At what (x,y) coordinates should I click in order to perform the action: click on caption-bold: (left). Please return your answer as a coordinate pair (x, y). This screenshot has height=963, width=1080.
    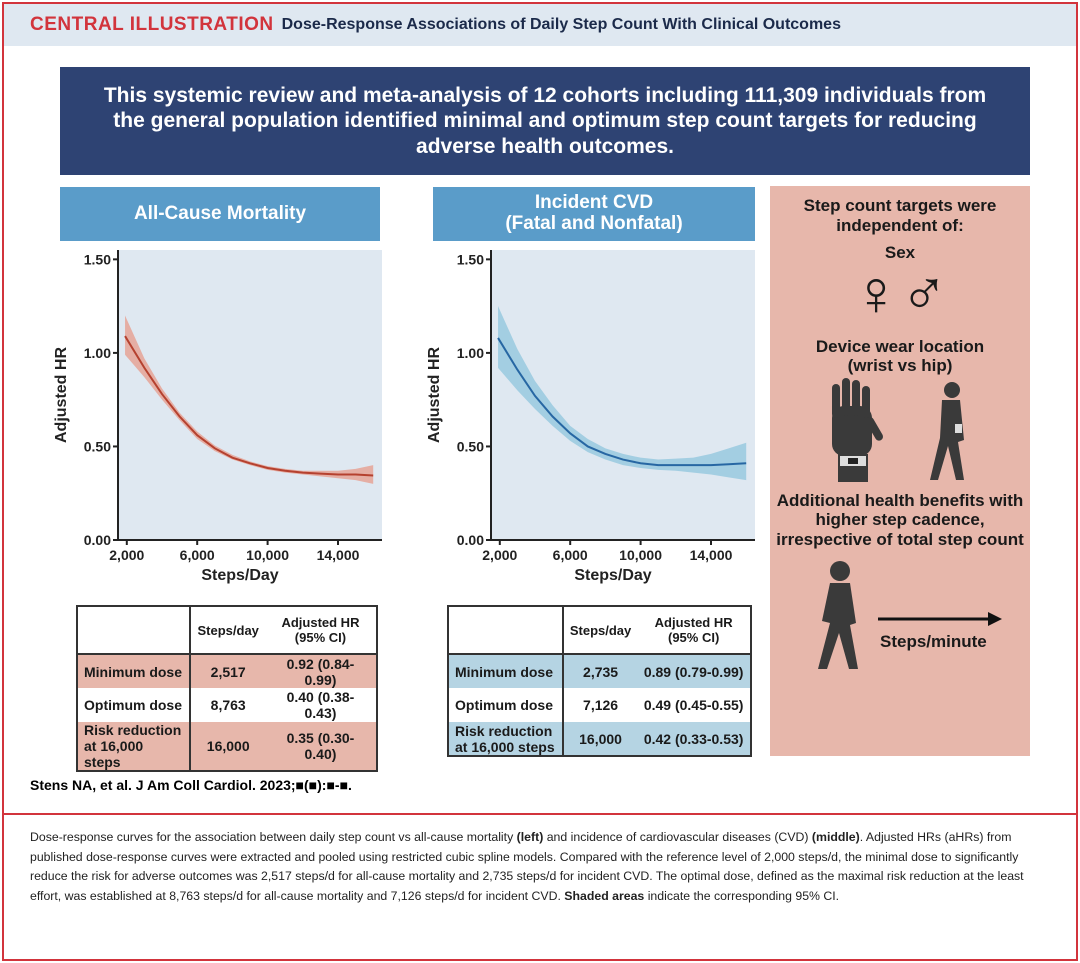
    Looking at the image, I should click on (530, 837).